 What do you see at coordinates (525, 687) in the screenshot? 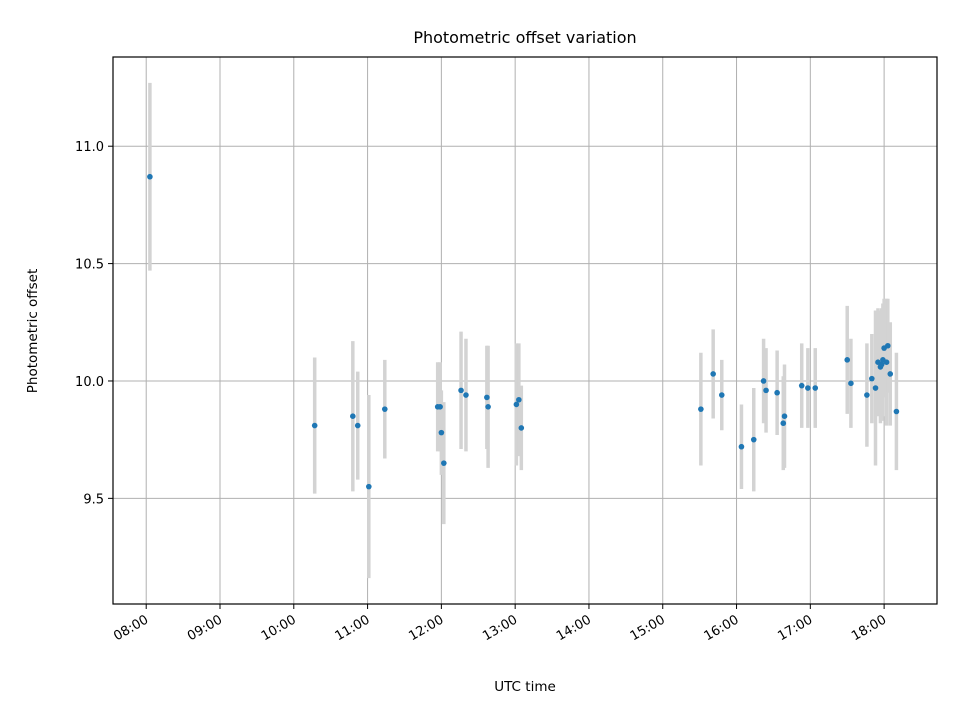
I see `x-axis-label: UTC time` at bounding box center [525, 687].